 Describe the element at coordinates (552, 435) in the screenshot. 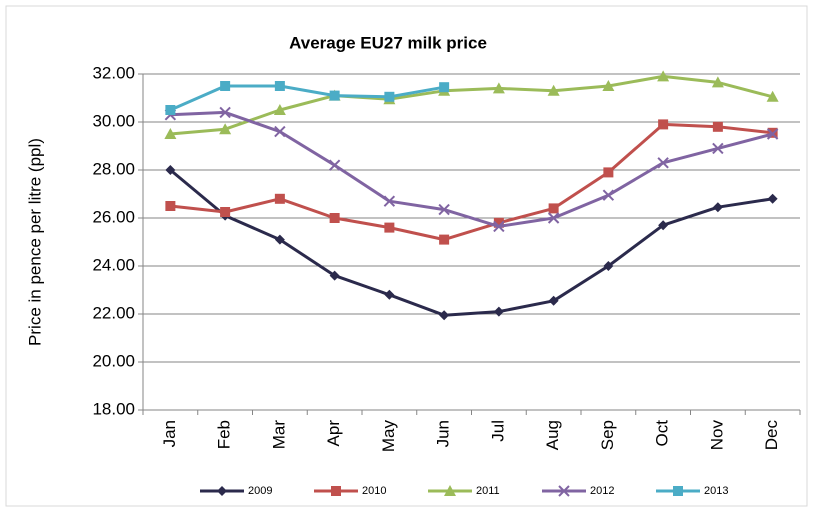

I see `x-tick-label: Aug` at that location.